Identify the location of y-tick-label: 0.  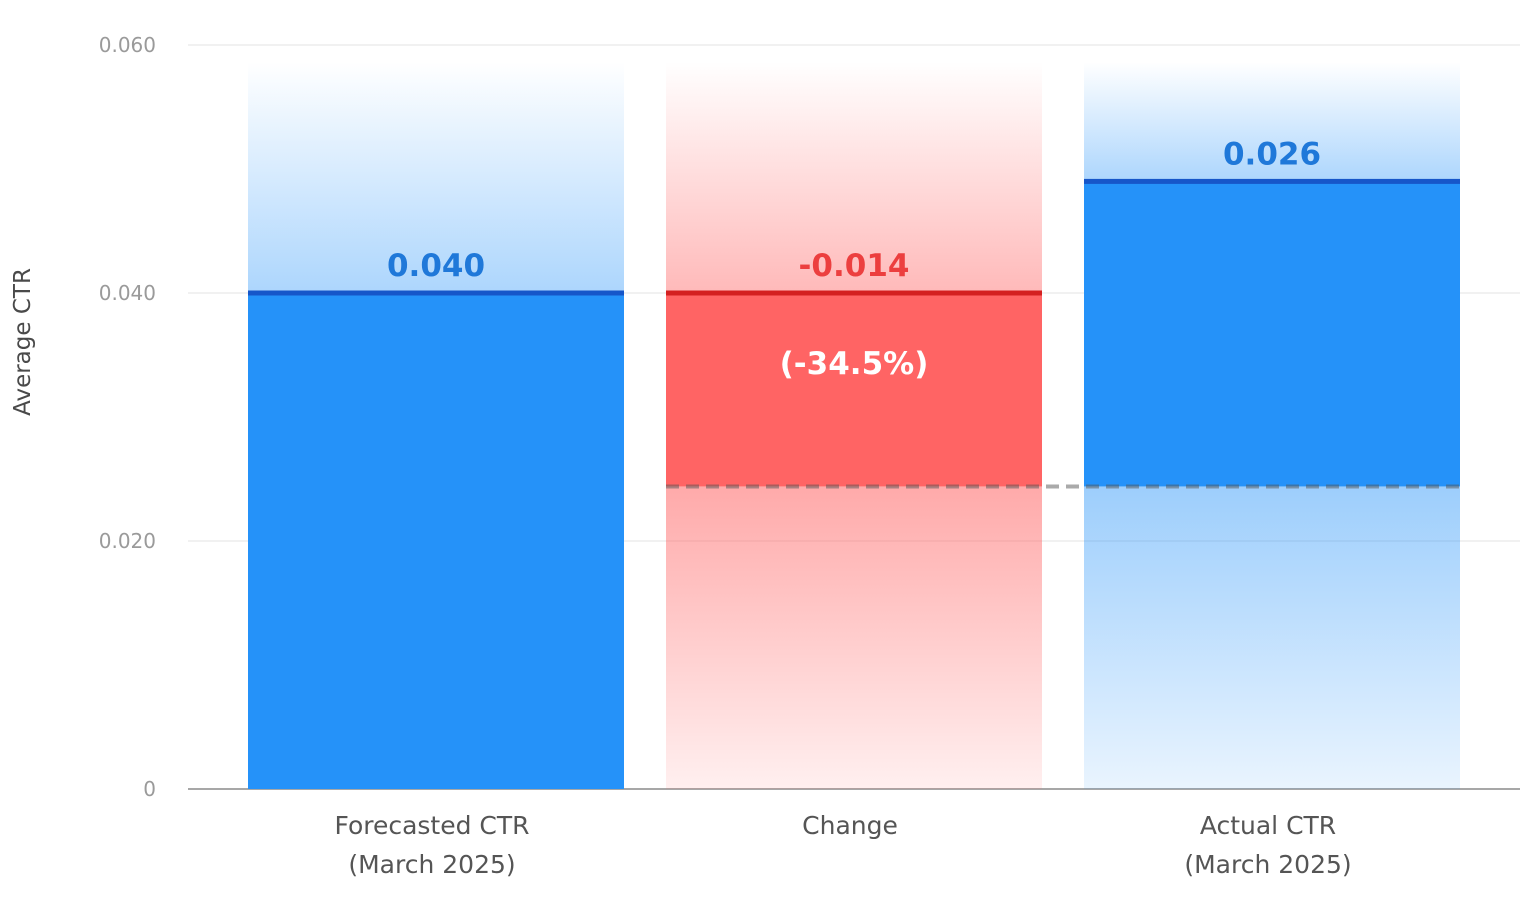
(149, 789).